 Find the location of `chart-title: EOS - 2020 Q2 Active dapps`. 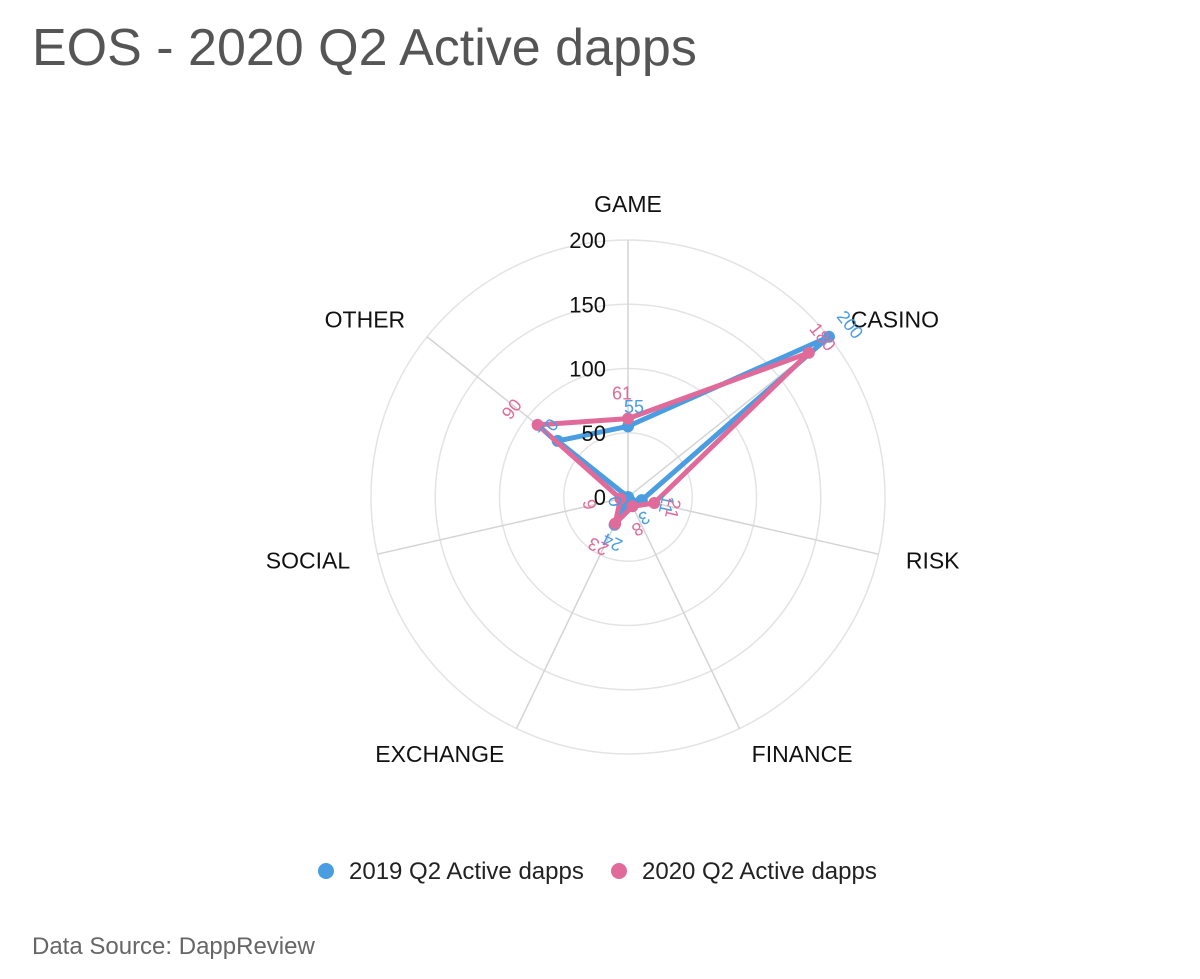

chart-title: EOS - 2020 Q2 Active dapps is located at coordinates (364, 48).